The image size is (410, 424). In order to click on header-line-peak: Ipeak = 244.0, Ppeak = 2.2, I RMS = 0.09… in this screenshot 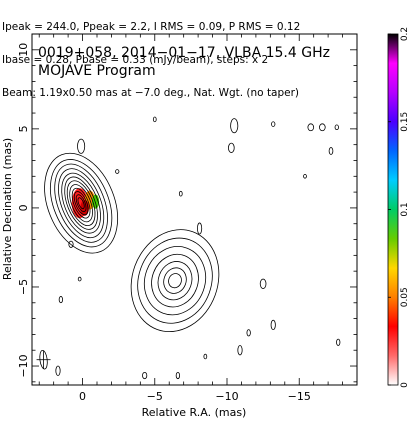, I will do `click(151, 27)`.